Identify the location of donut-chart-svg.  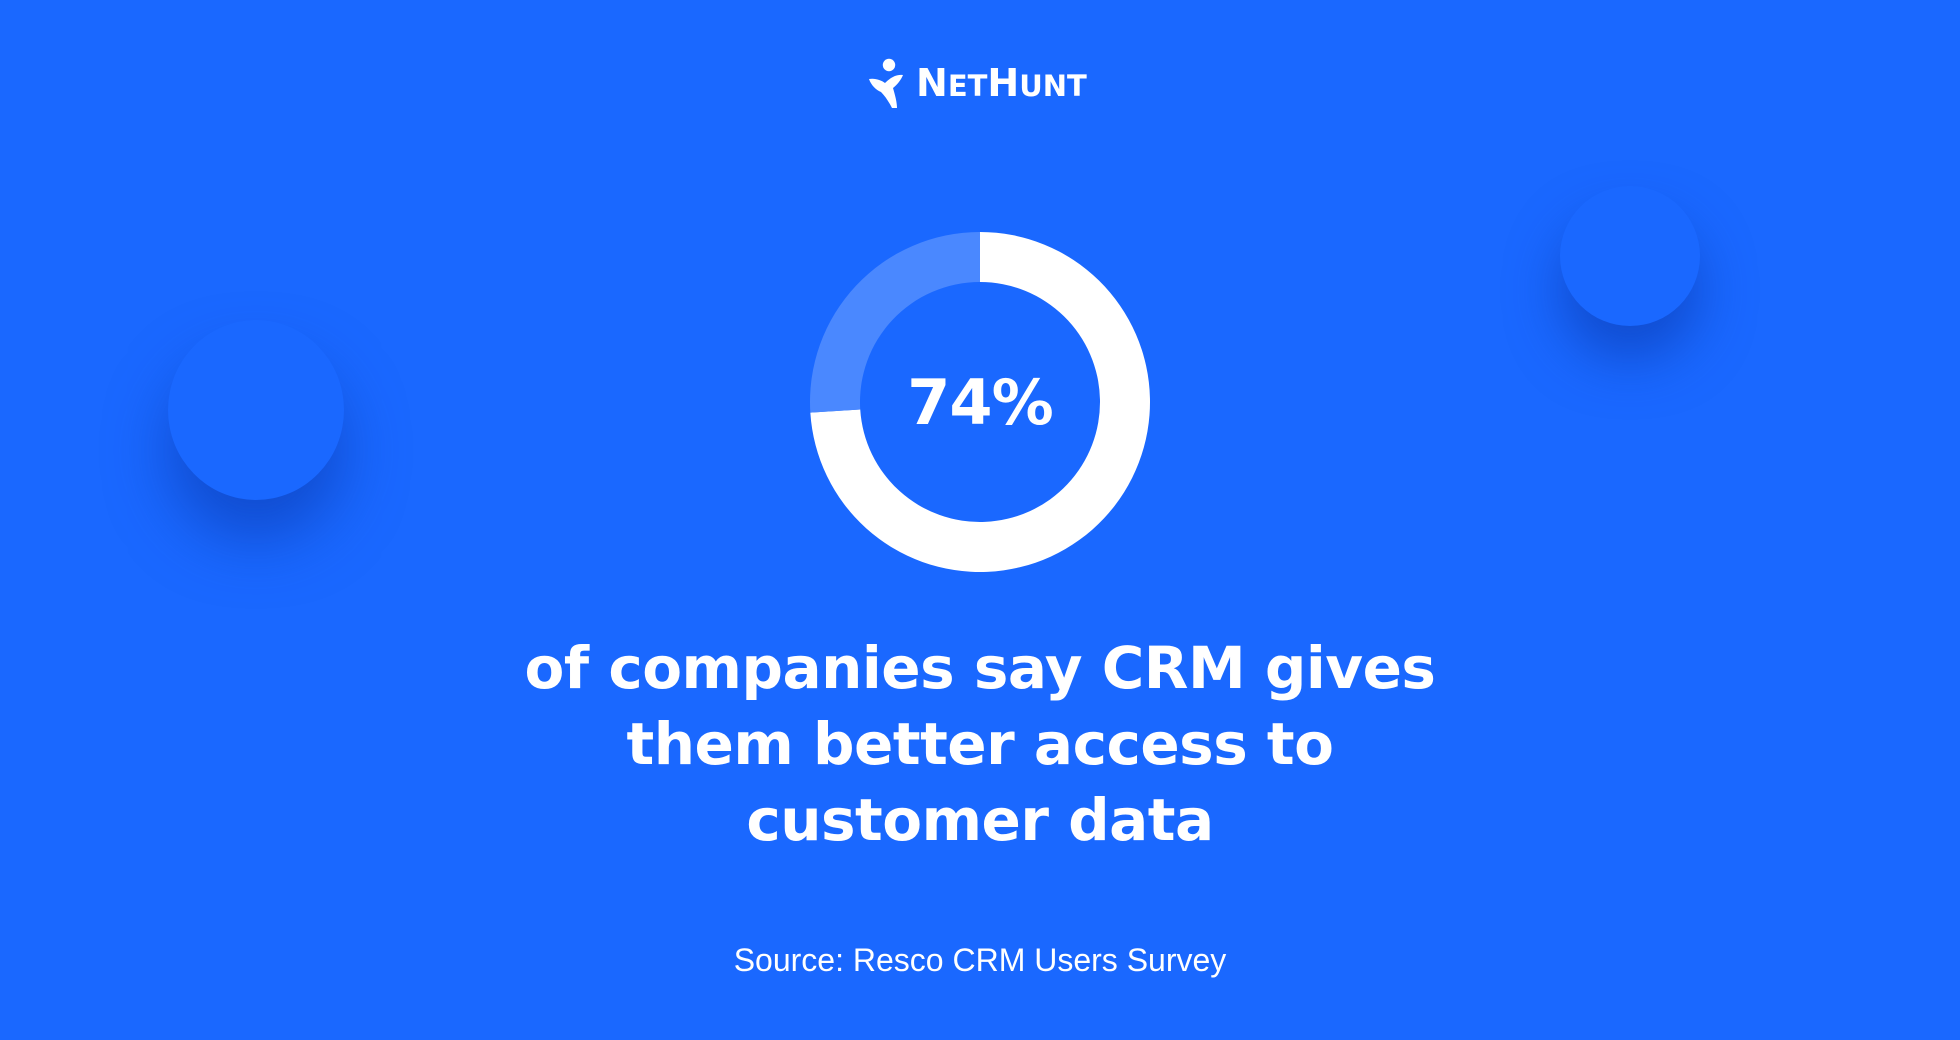
(980, 402).